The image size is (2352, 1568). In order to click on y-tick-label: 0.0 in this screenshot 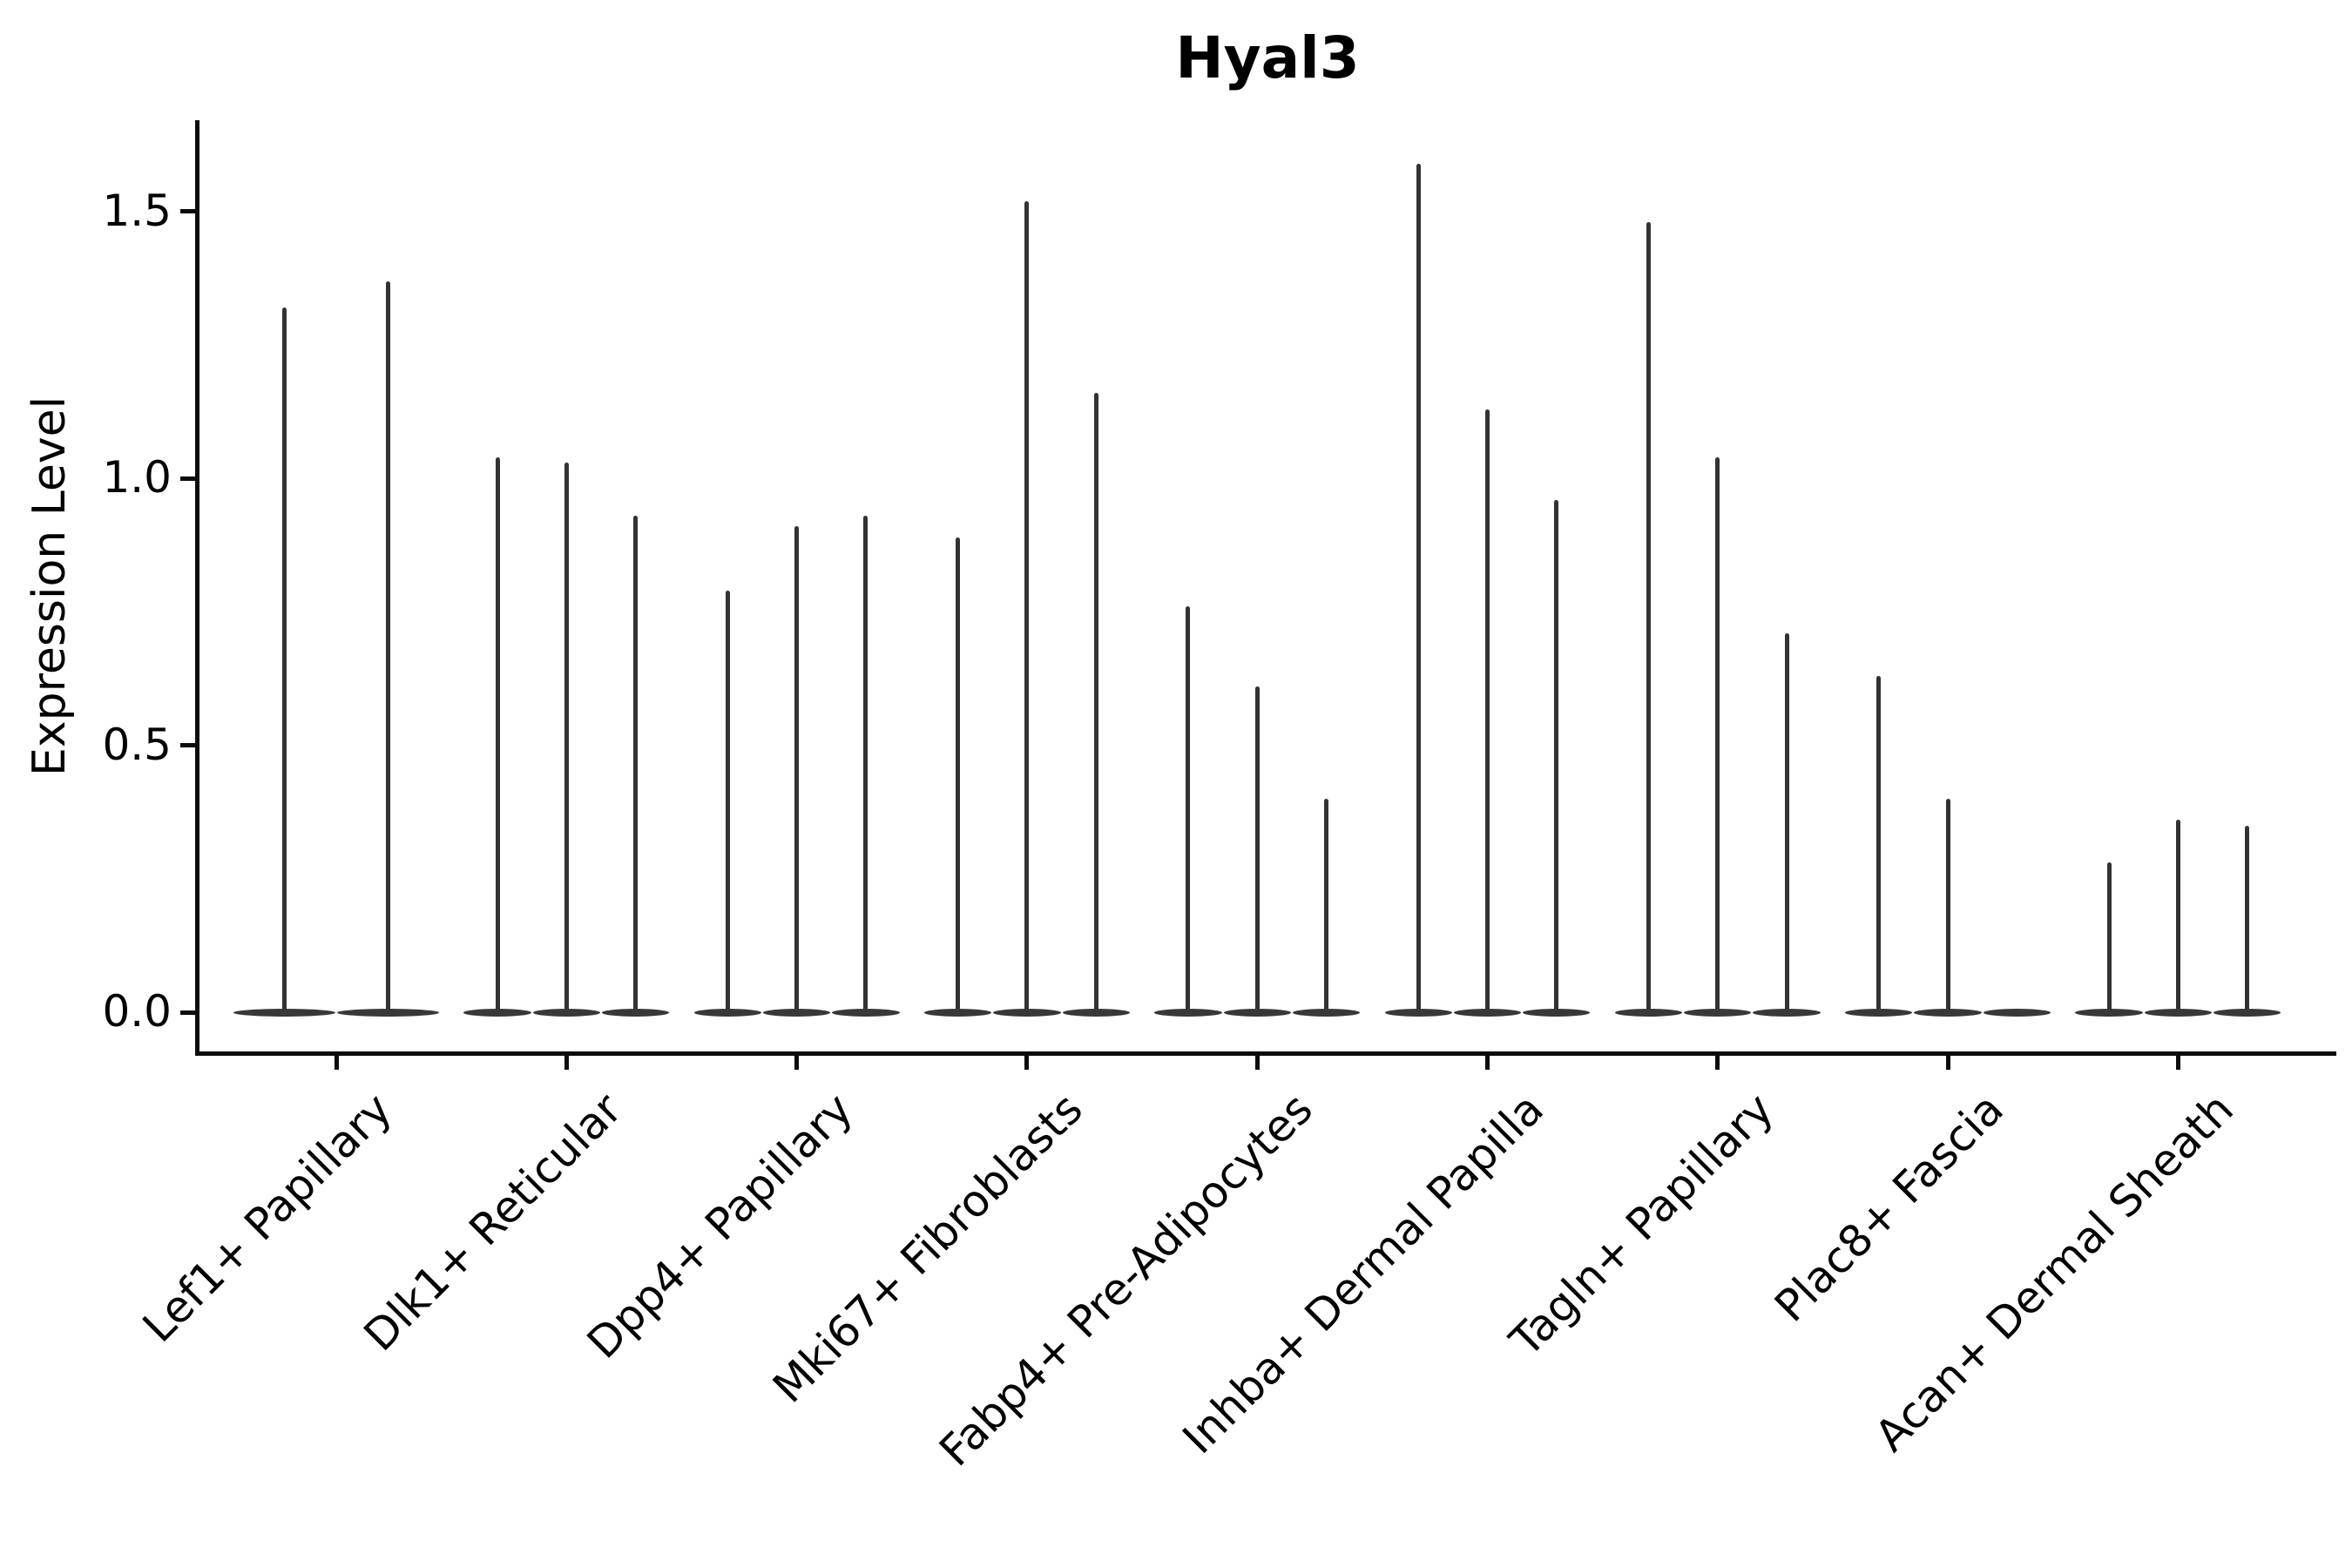, I will do `click(137, 1012)`.